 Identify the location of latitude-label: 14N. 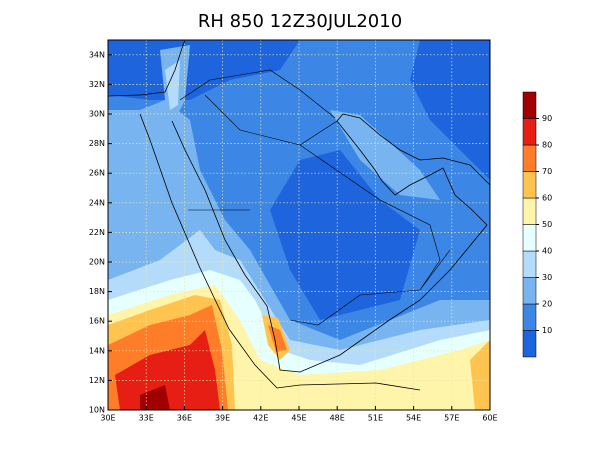
(97, 350).